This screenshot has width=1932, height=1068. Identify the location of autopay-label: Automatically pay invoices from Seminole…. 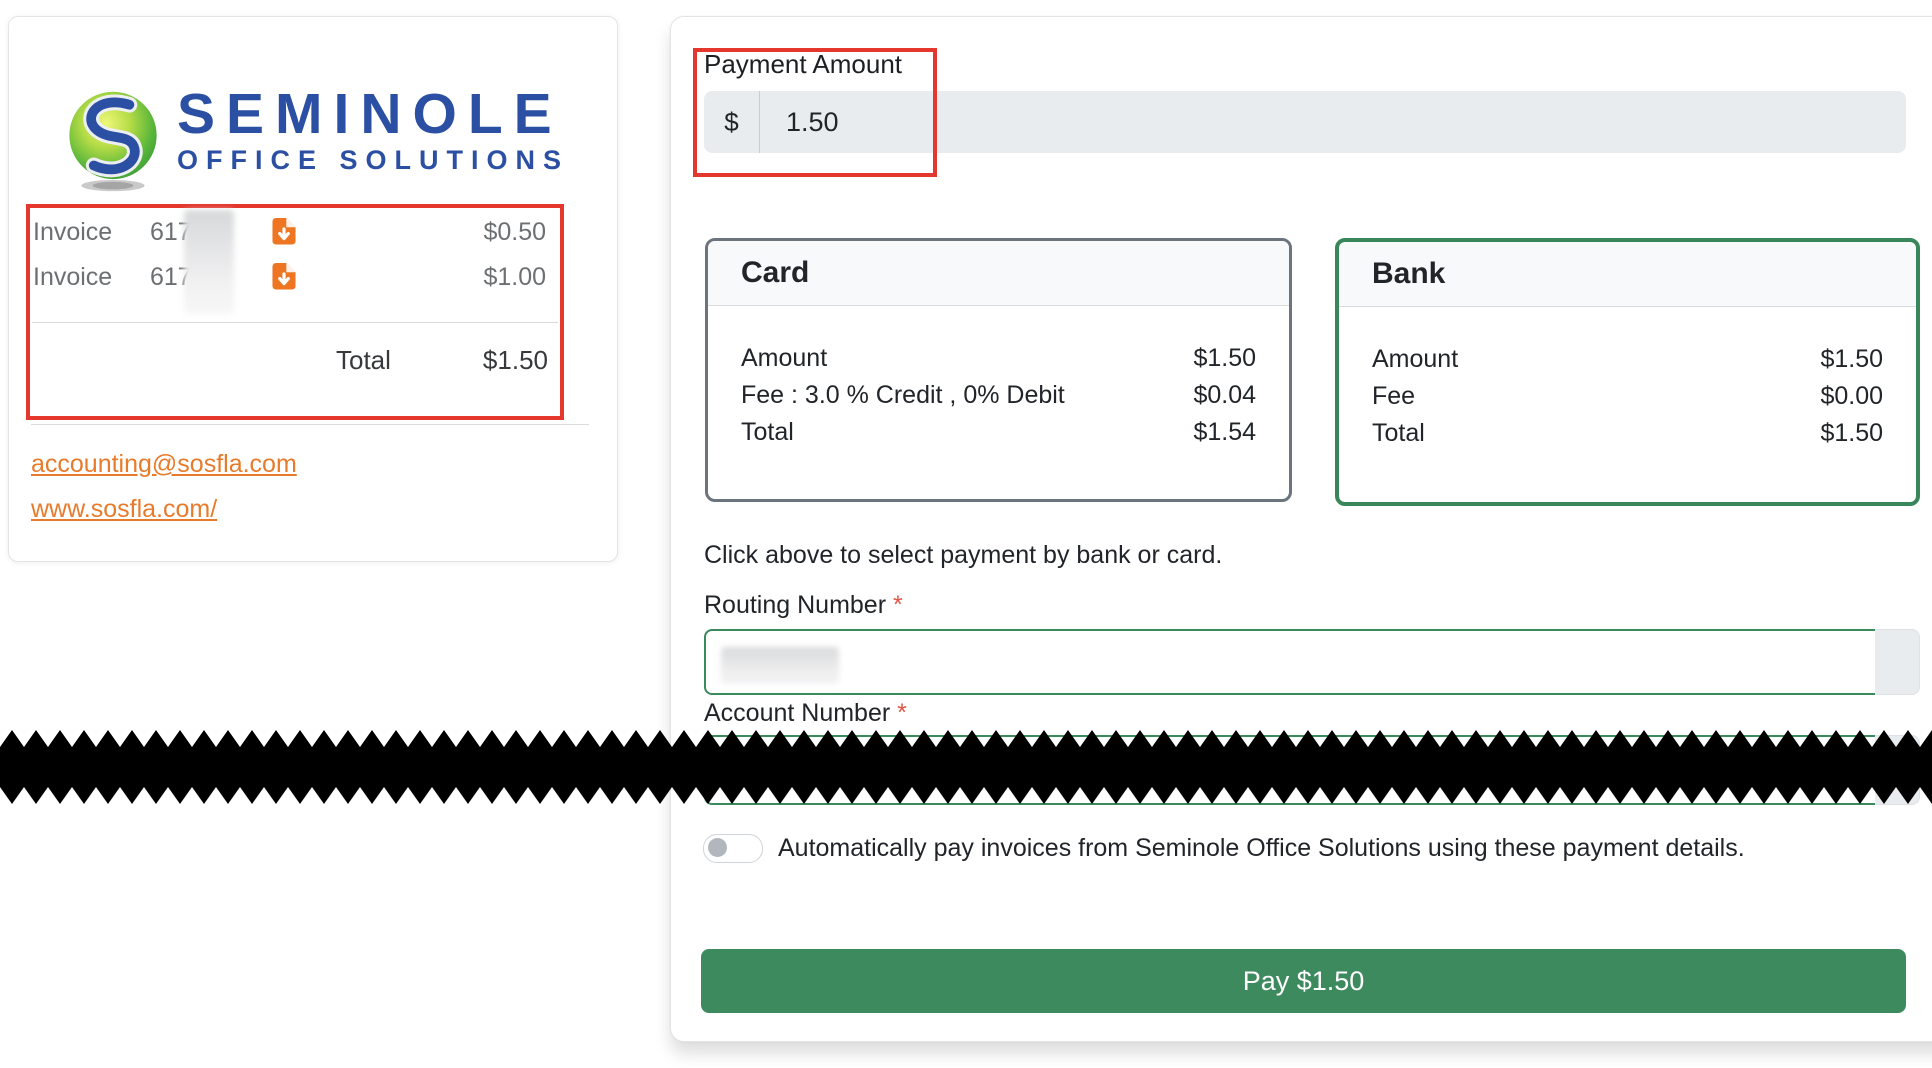
(1261, 848).